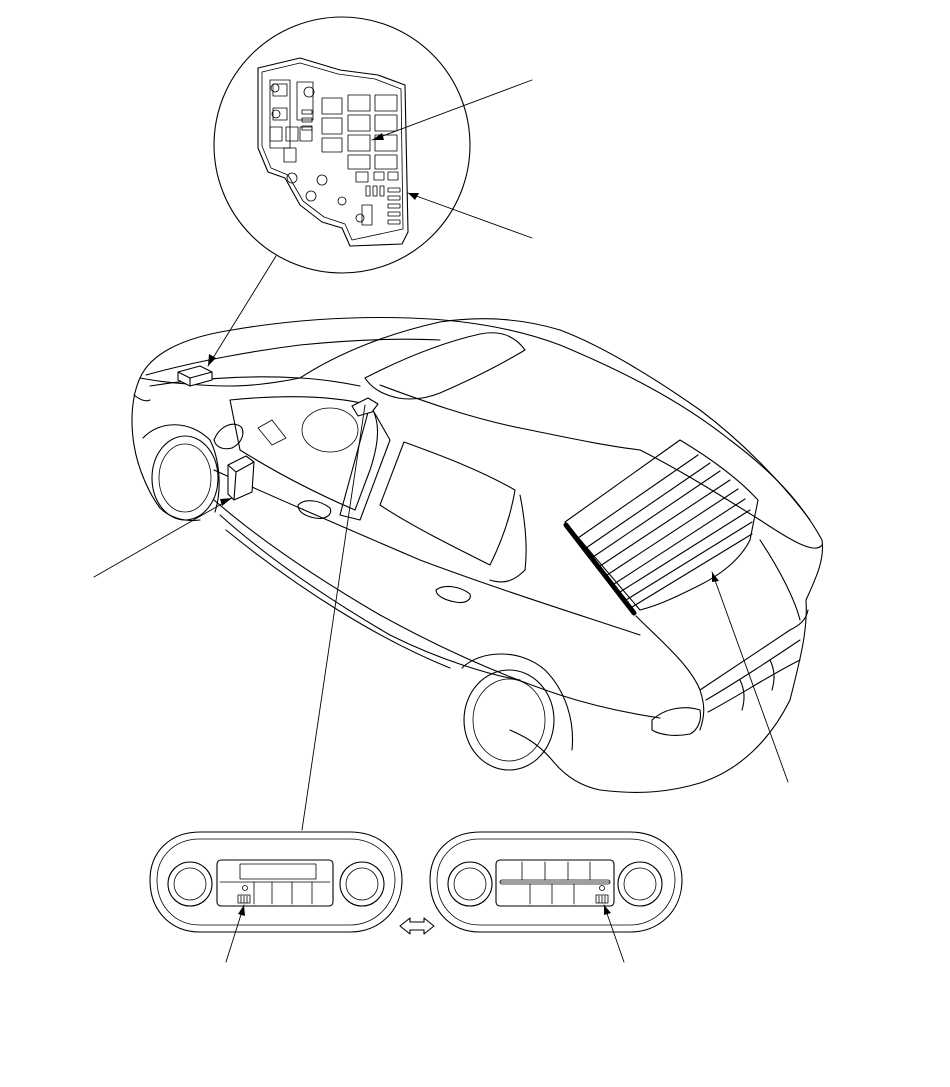  I want to click on panel-to-dash-leader, so click(333, 617).